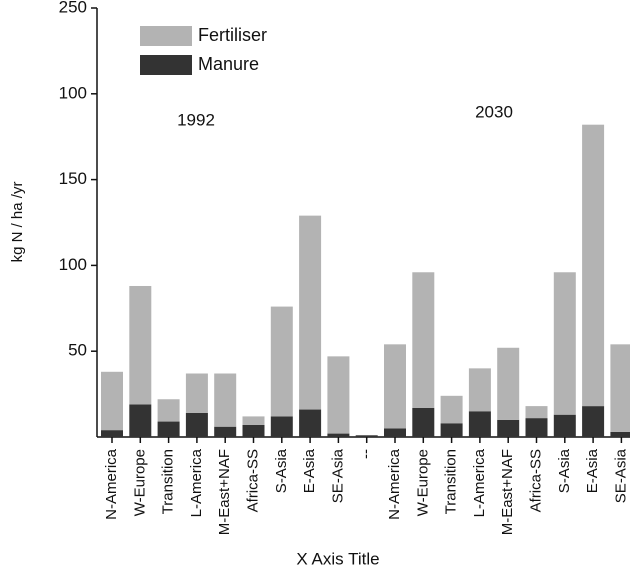 Image resolution: width=630 pixels, height=575 pixels. Describe the element at coordinates (228, 64) in the screenshot. I see `legend-label: Manure` at that location.